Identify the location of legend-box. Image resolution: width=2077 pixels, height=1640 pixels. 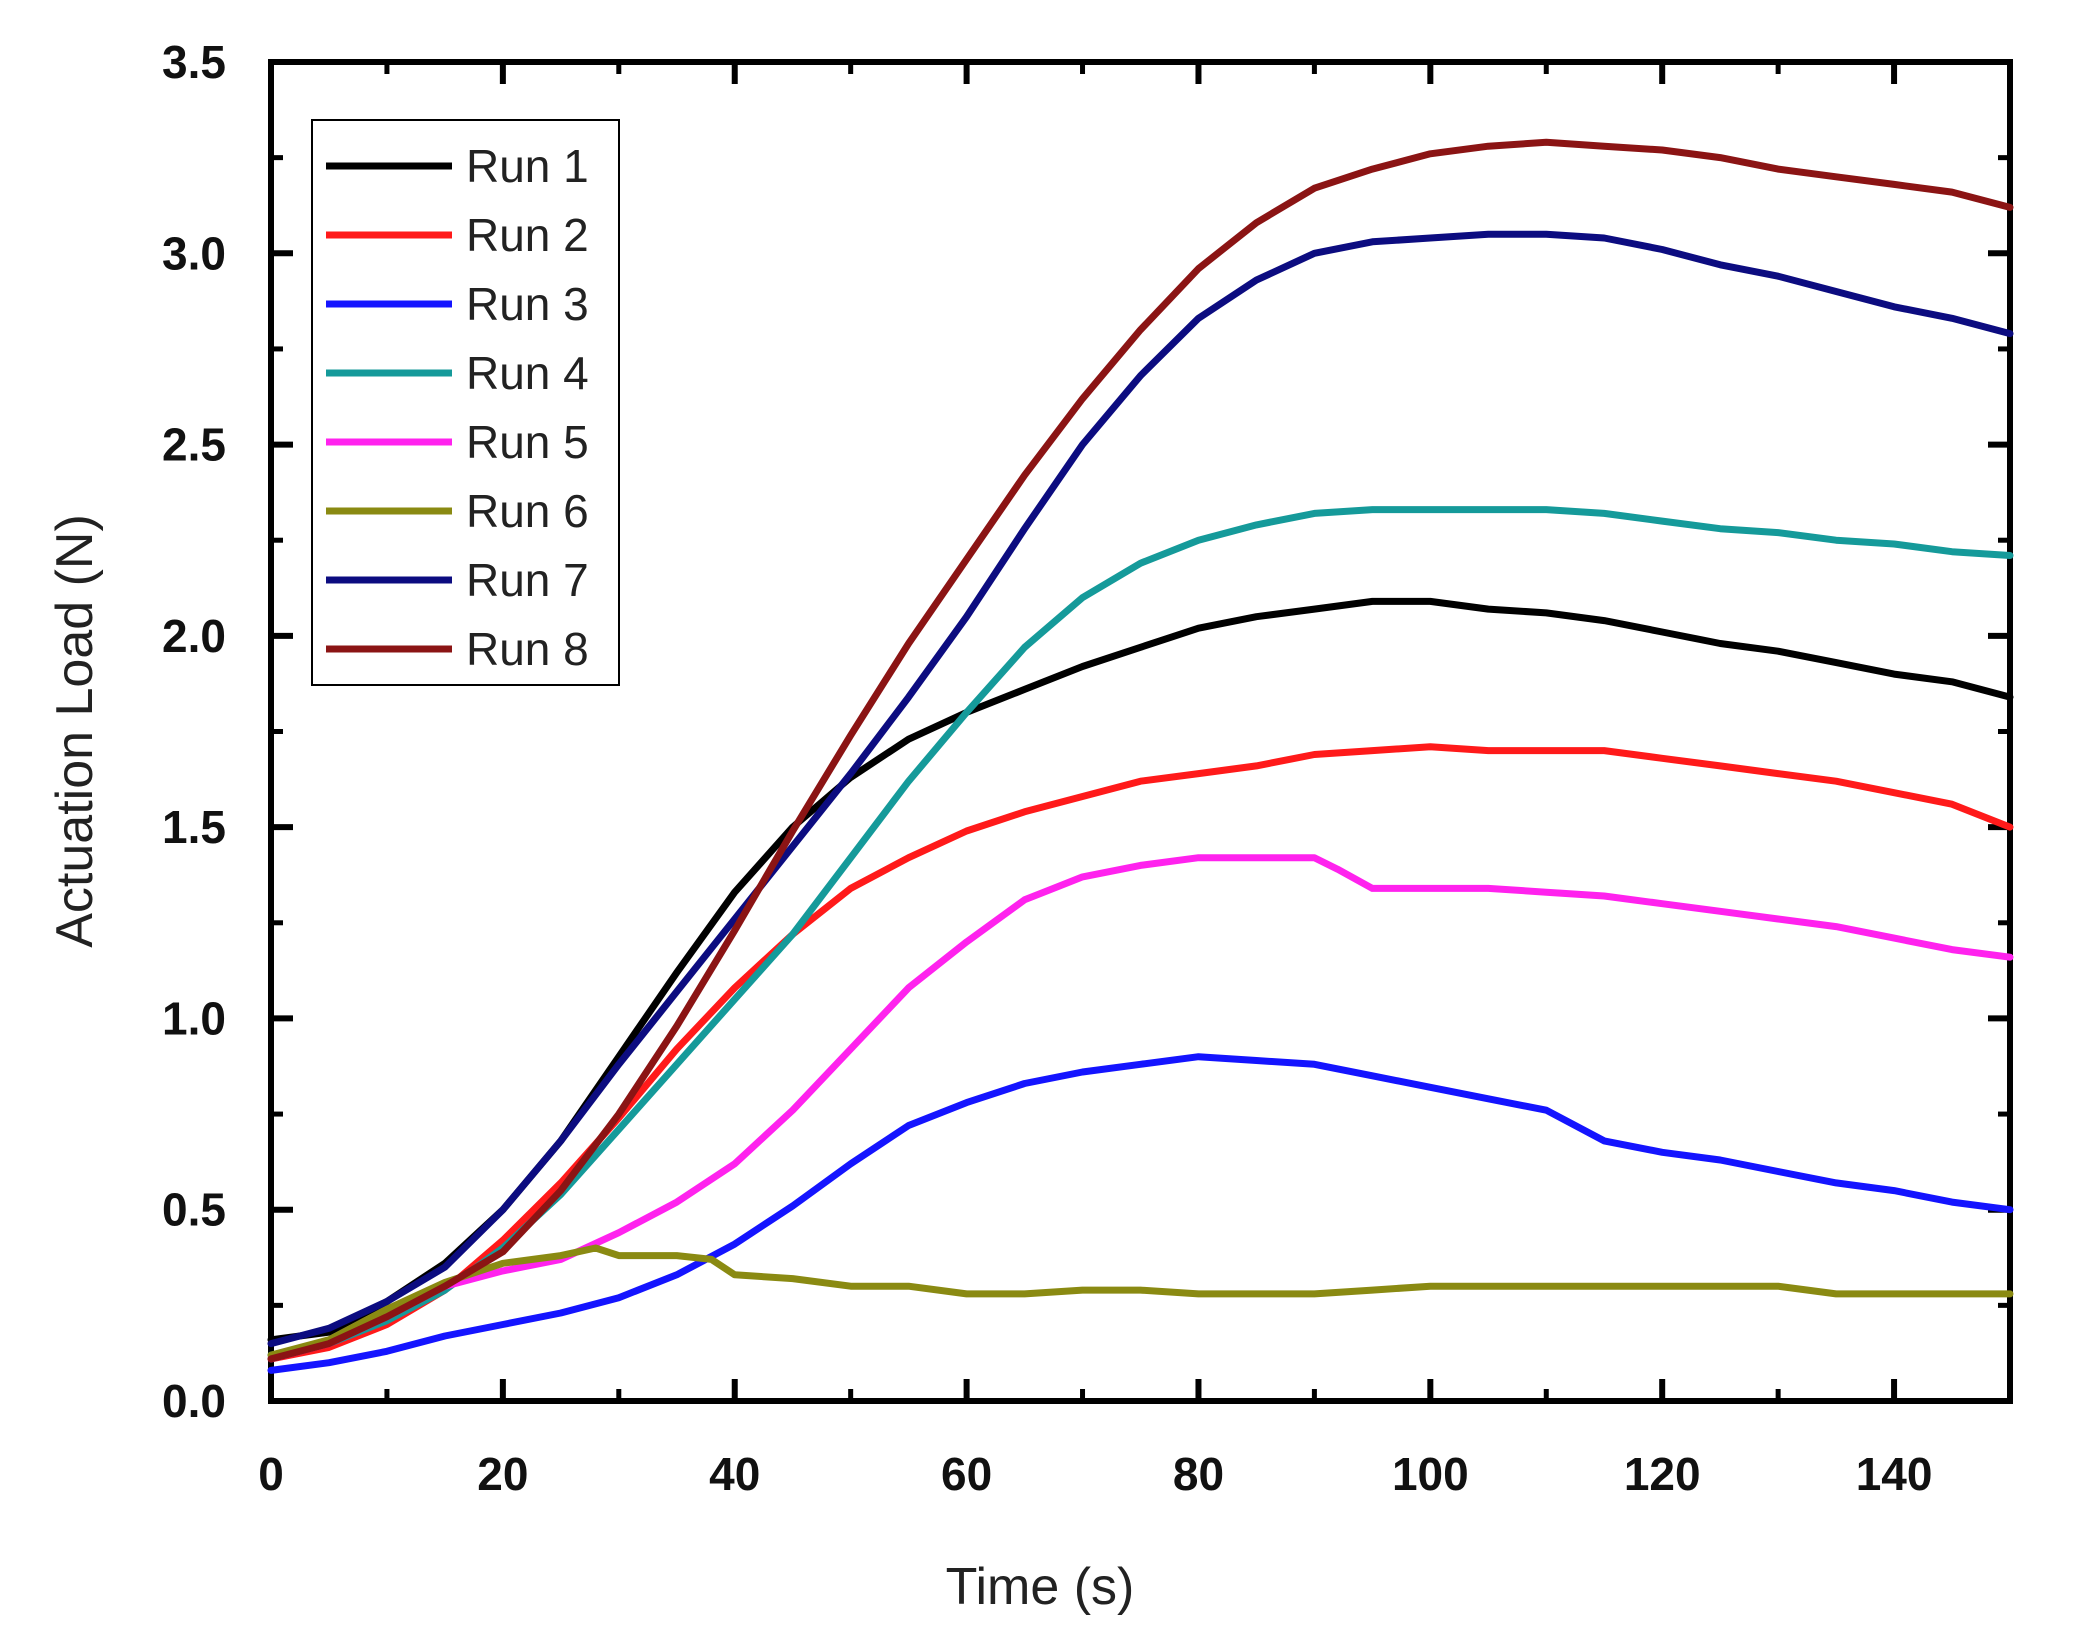
(465, 402).